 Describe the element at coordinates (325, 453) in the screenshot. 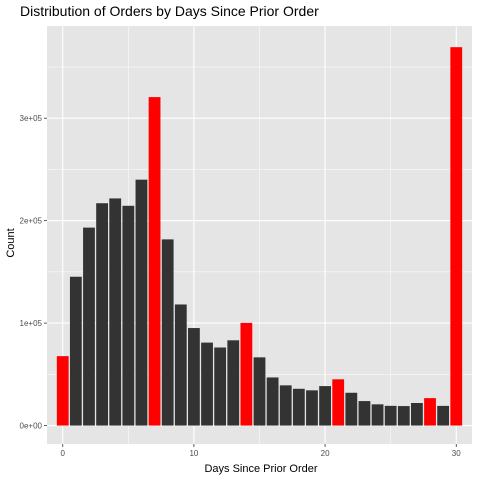

I see `x-tick-label: 20` at that location.